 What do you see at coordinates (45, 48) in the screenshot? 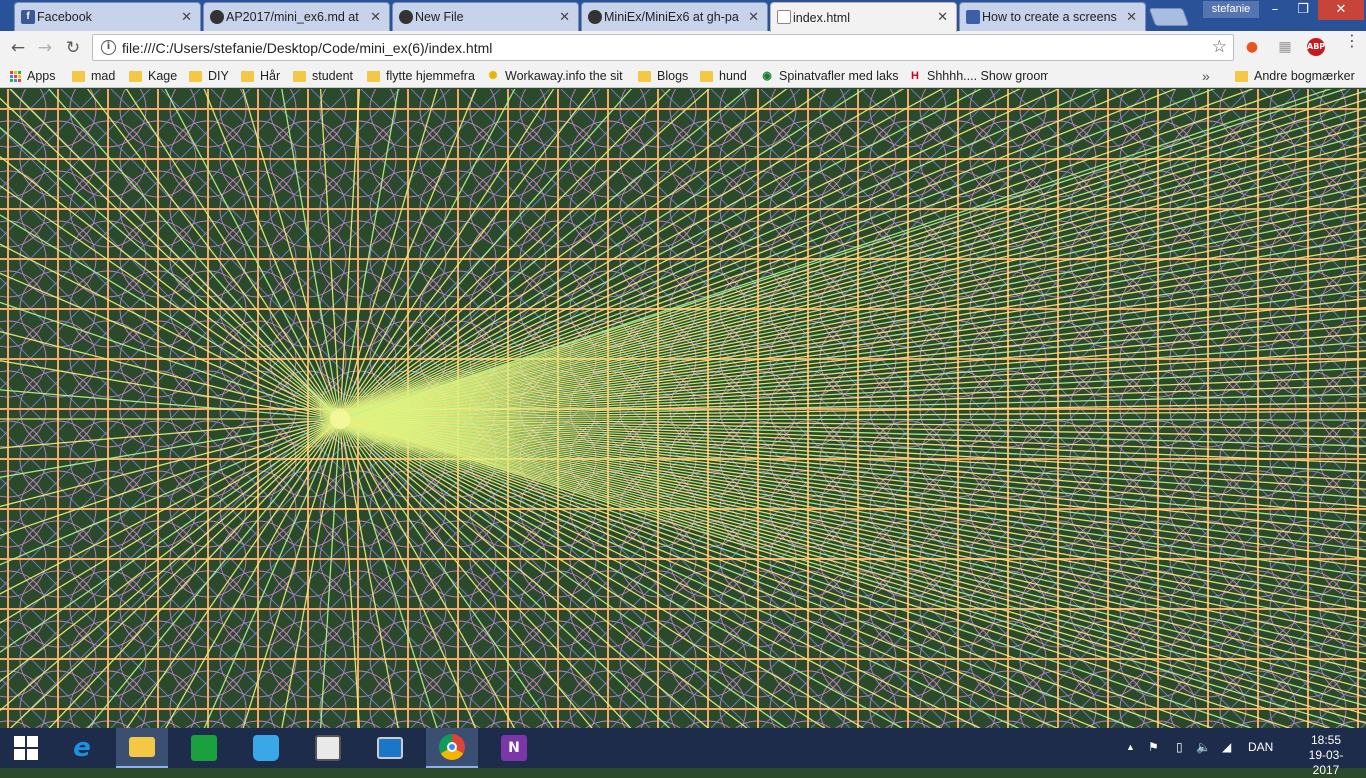
I see `forward-button: →` at bounding box center [45, 48].